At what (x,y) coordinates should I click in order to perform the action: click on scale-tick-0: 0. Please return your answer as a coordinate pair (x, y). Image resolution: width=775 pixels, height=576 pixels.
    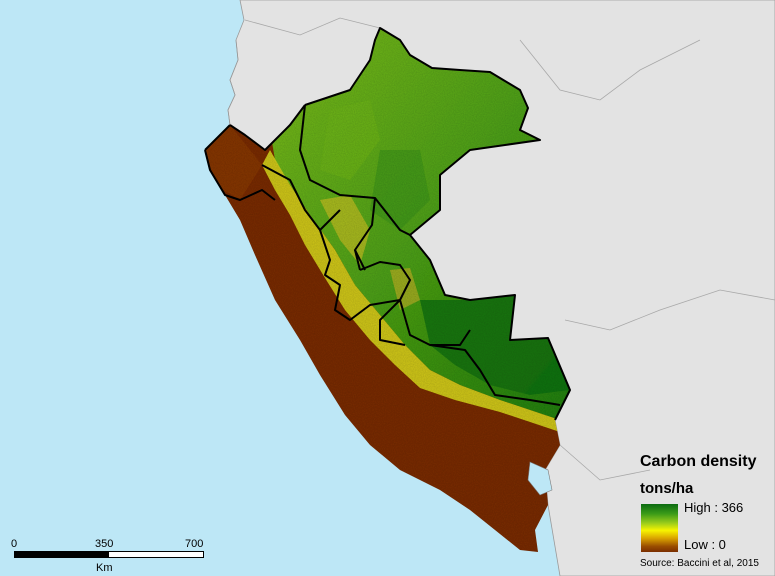
    Looking at the image, I should click on (14, 544).